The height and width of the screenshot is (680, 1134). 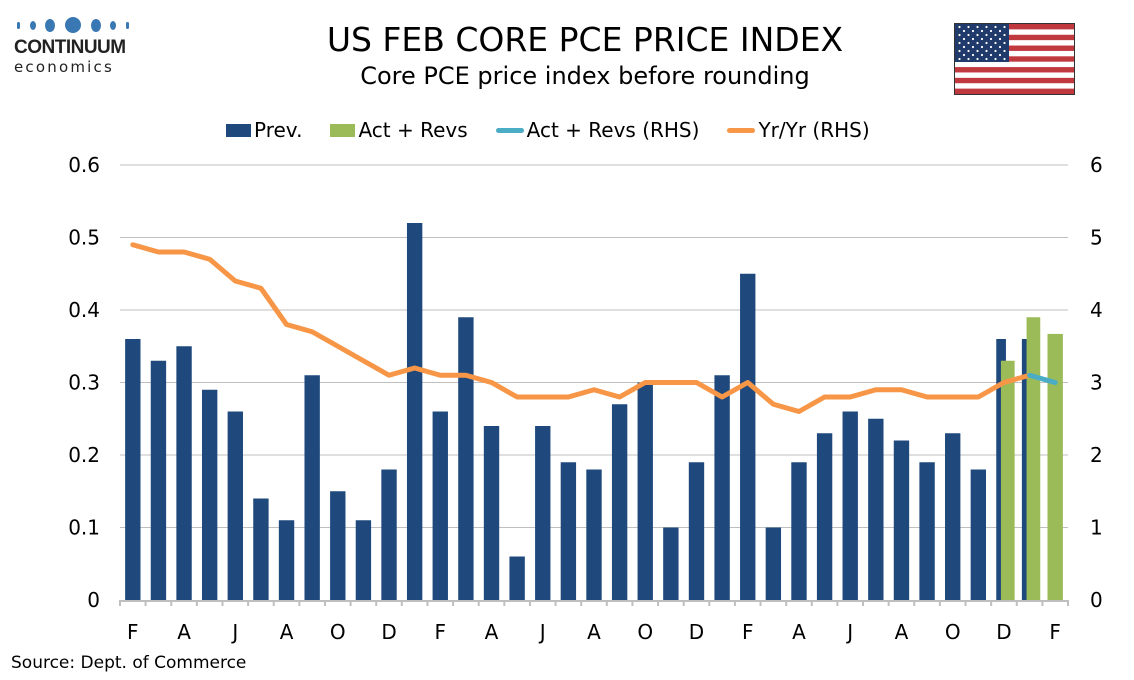 I want to click on y-tick-label-right: 1, so click(x=1096, y=528).